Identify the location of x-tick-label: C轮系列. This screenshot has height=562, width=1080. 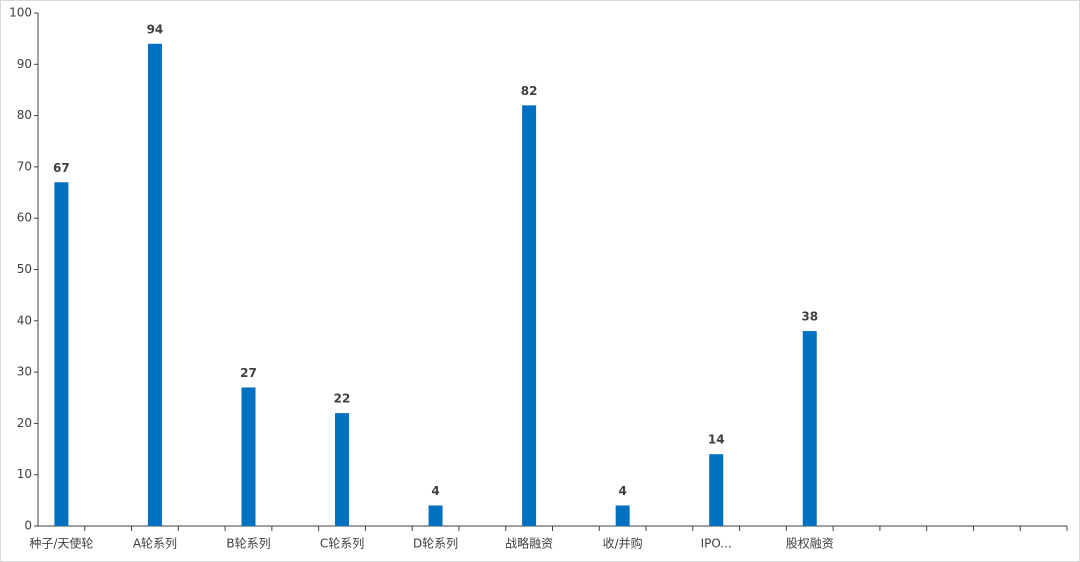
(342, 544).